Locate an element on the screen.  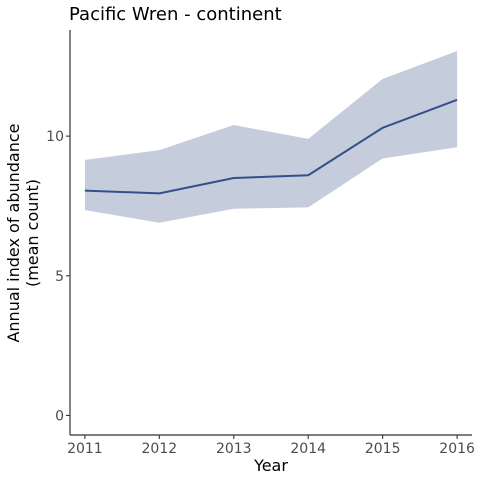
x-tick-label: 2012 is located at coordinates (160, 449).